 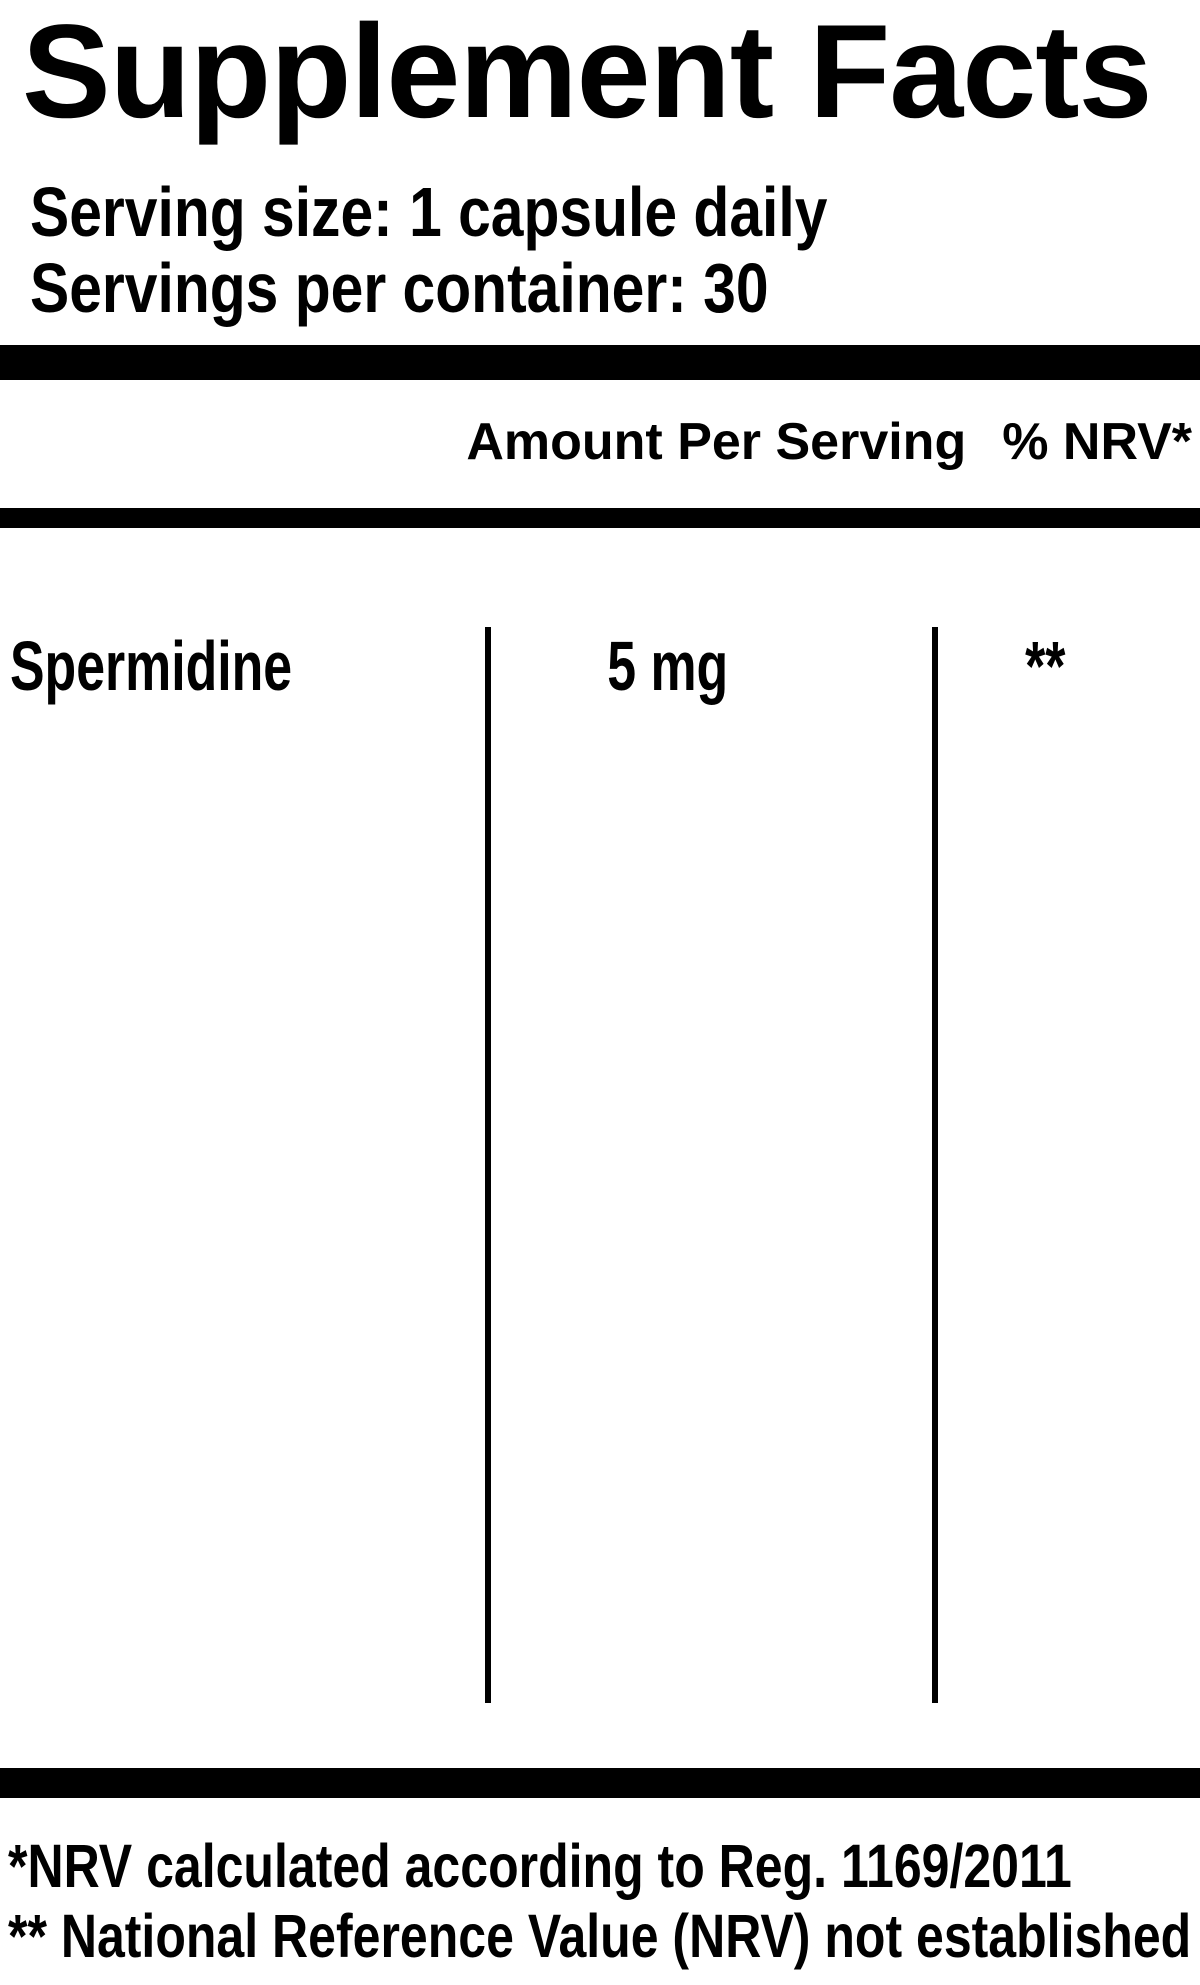 I want to click on nutrient-nrv-text: **, so click(x=1045, y=666).